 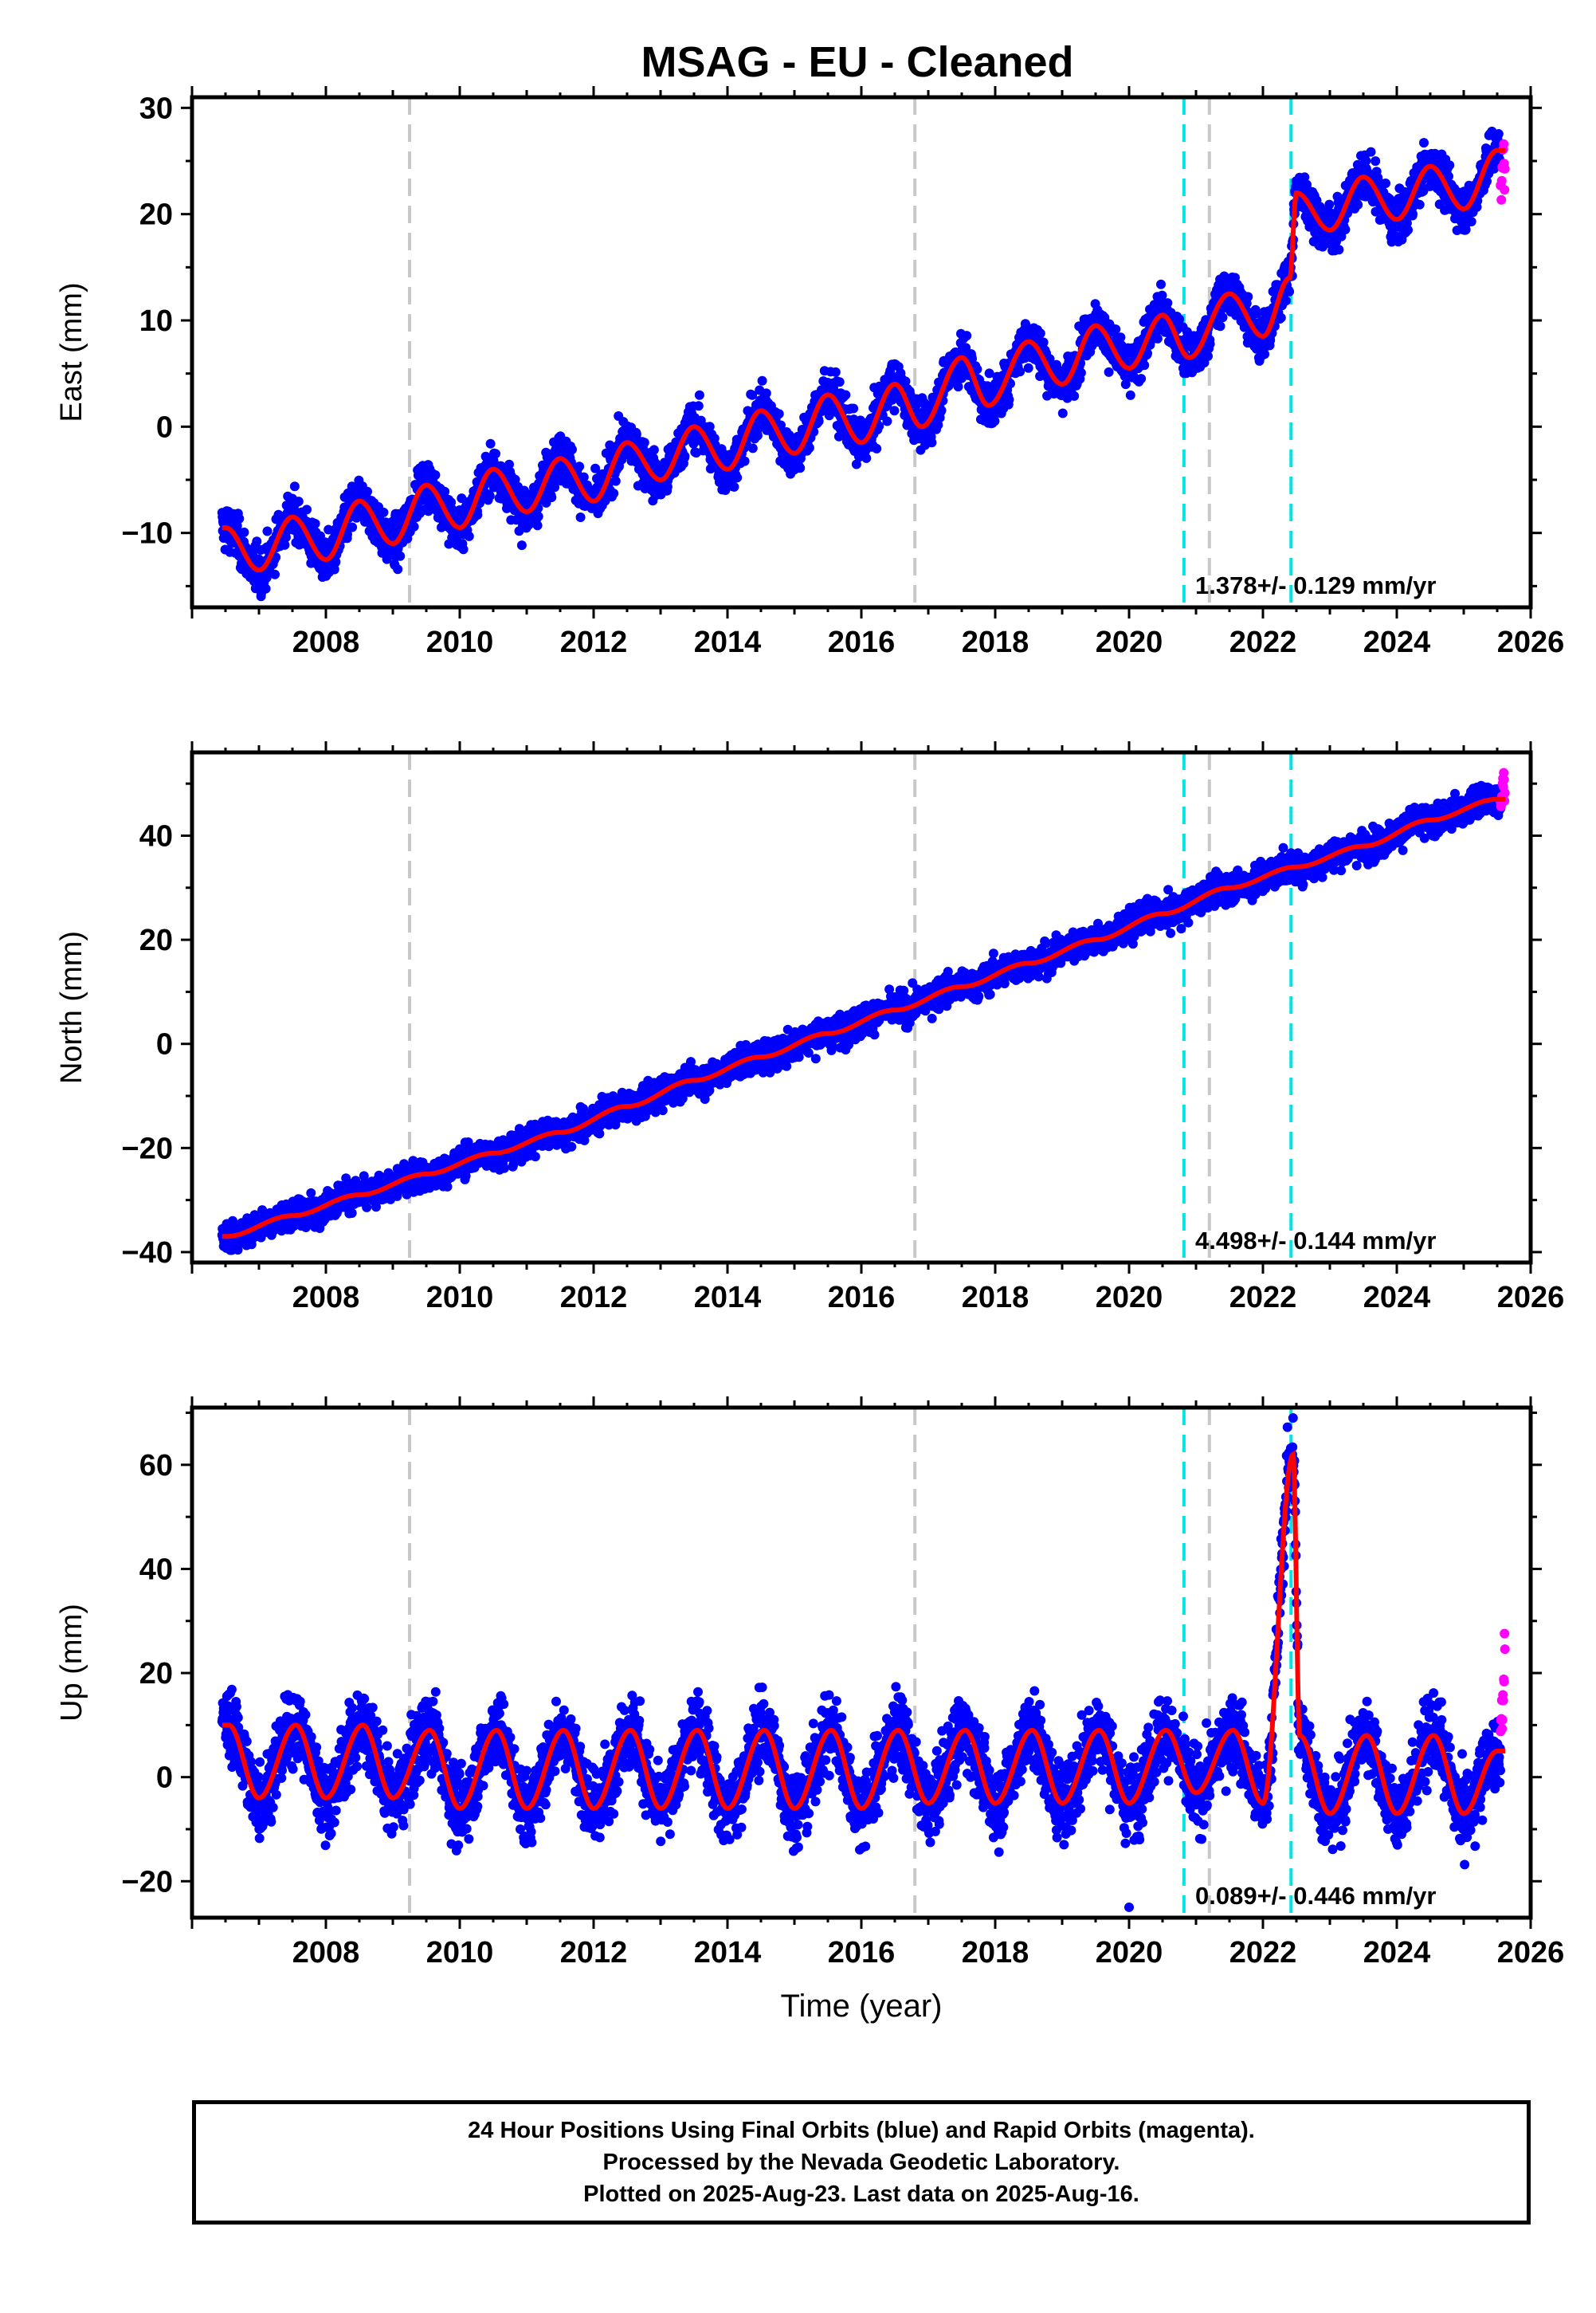 What do you see at coordinates (165, 427) in the screenshot?
I see `y-tick-label: 0` at bounding box center [165, 427].